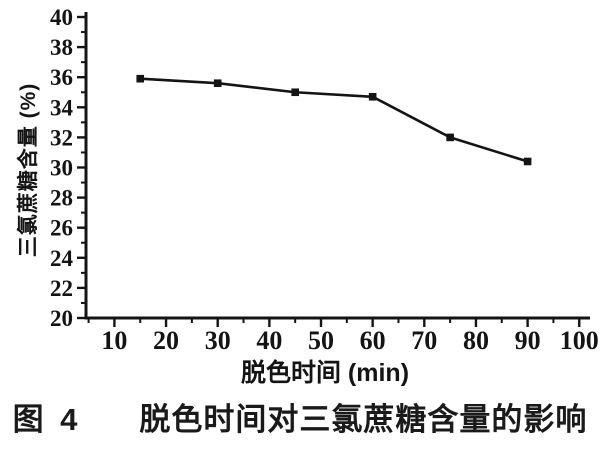 The image size is (600, 450). Describe the element at coordinates (363, 419) in the screenshot. I see `figure-caption-title: 脱色时间对三氯蔗糖含量的影响` at that location.